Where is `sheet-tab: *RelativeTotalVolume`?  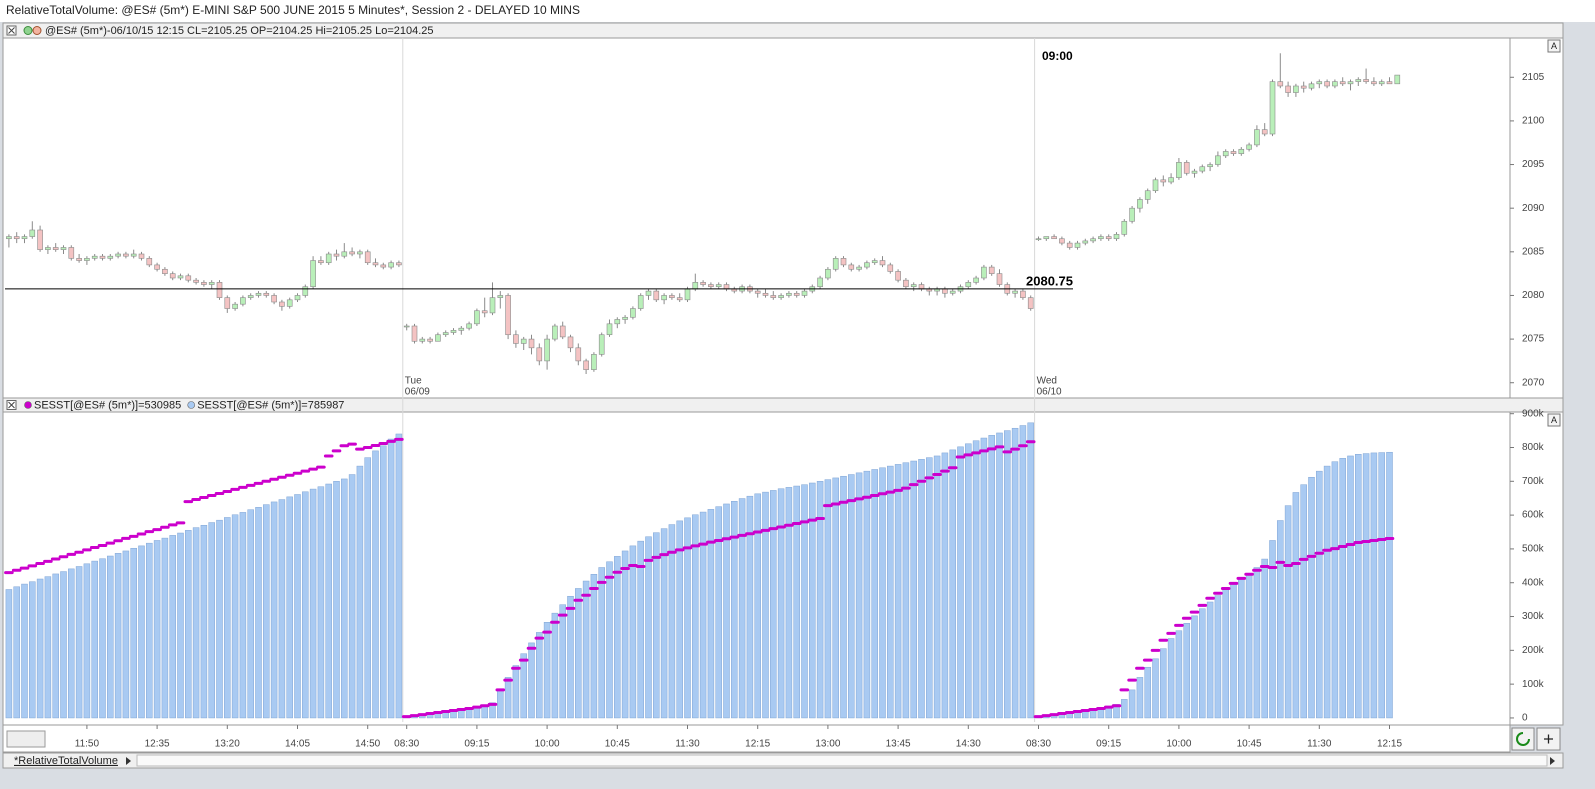
sheet-tab: *RelativeTotalVolume is located at coordinates (66, 761).